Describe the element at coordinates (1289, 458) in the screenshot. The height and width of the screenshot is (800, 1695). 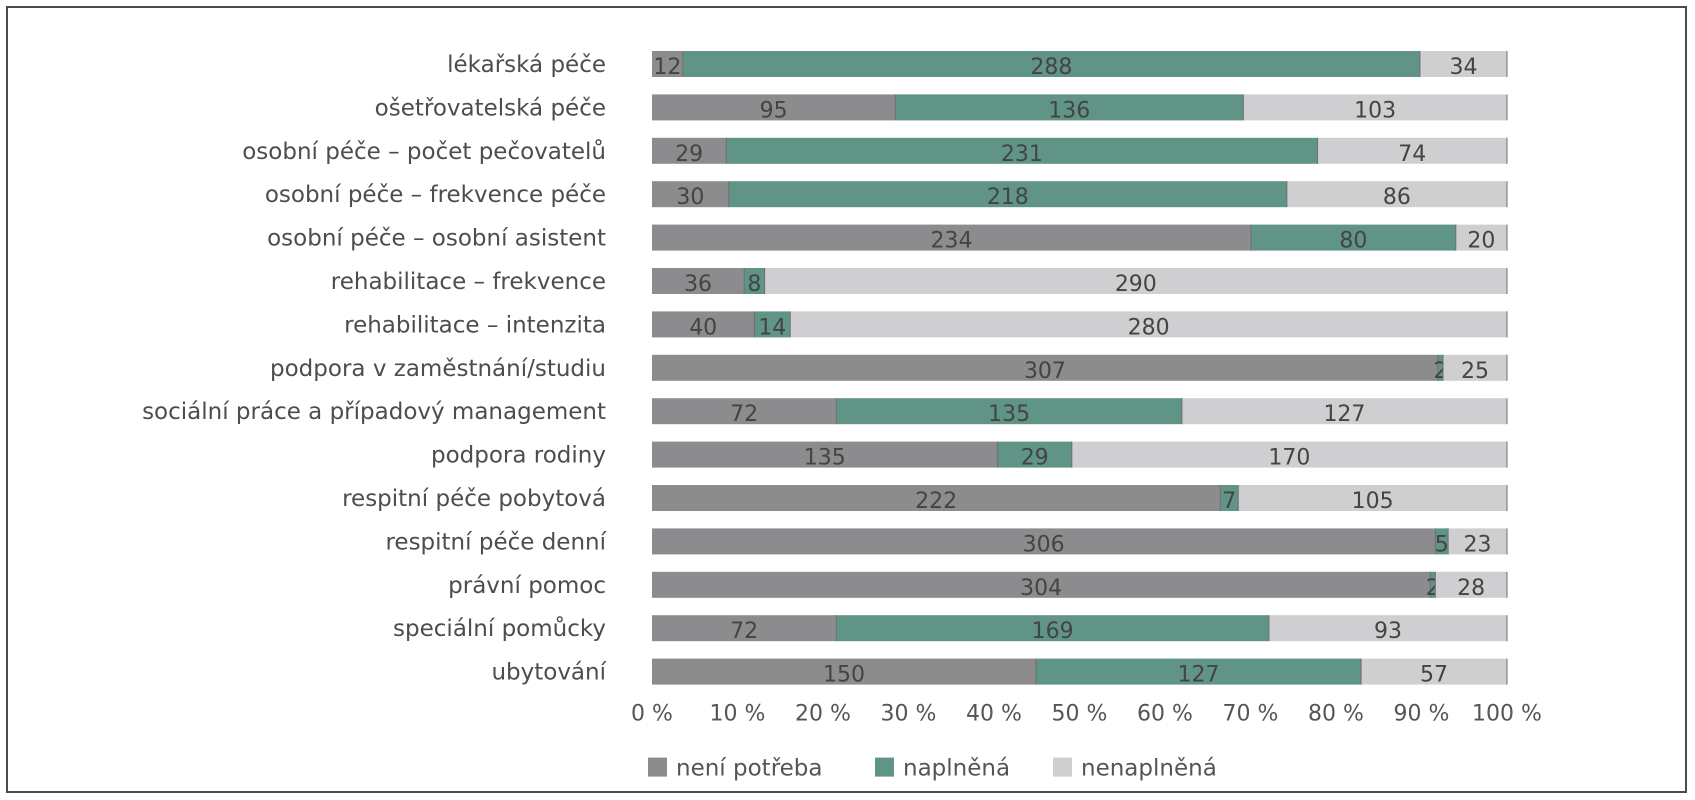
I see `data-label: 170` at that location.